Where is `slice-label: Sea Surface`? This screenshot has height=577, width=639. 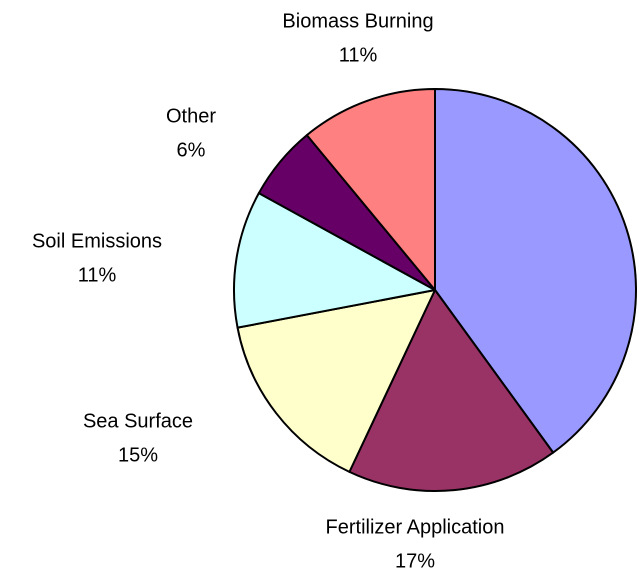 slice-label: Sea Surface is located at coordinates (138, 421).